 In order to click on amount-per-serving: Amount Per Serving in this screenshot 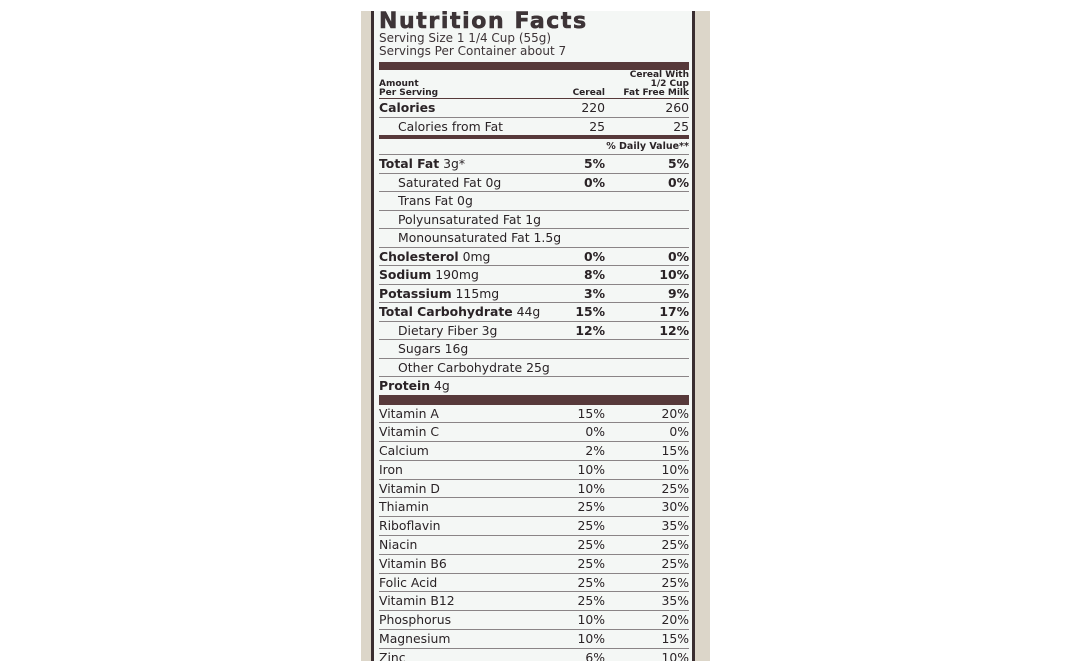, I will do `click(408, 89)`.